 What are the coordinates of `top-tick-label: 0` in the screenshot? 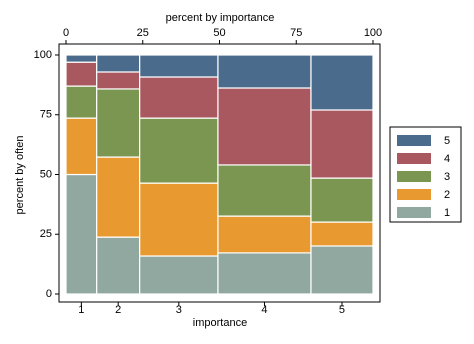 It's located at (66, 33).